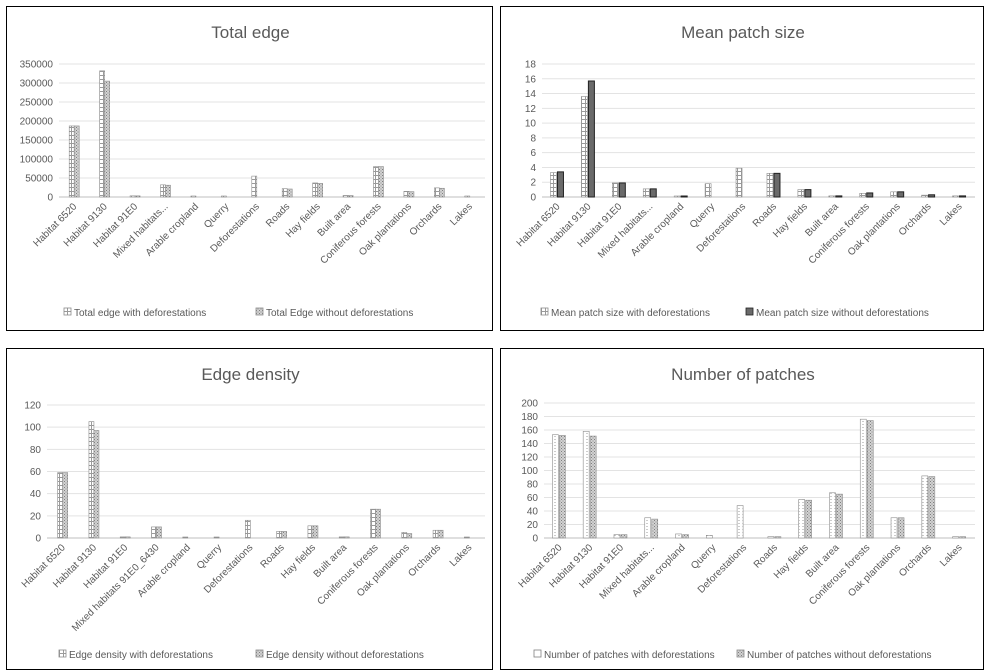 This screenshot has width=985, height=672. What do you see at coordinates (32, 428) in the screenshot?
I see `chart2-ytick-label: 100` at bounding box center [32, 428].